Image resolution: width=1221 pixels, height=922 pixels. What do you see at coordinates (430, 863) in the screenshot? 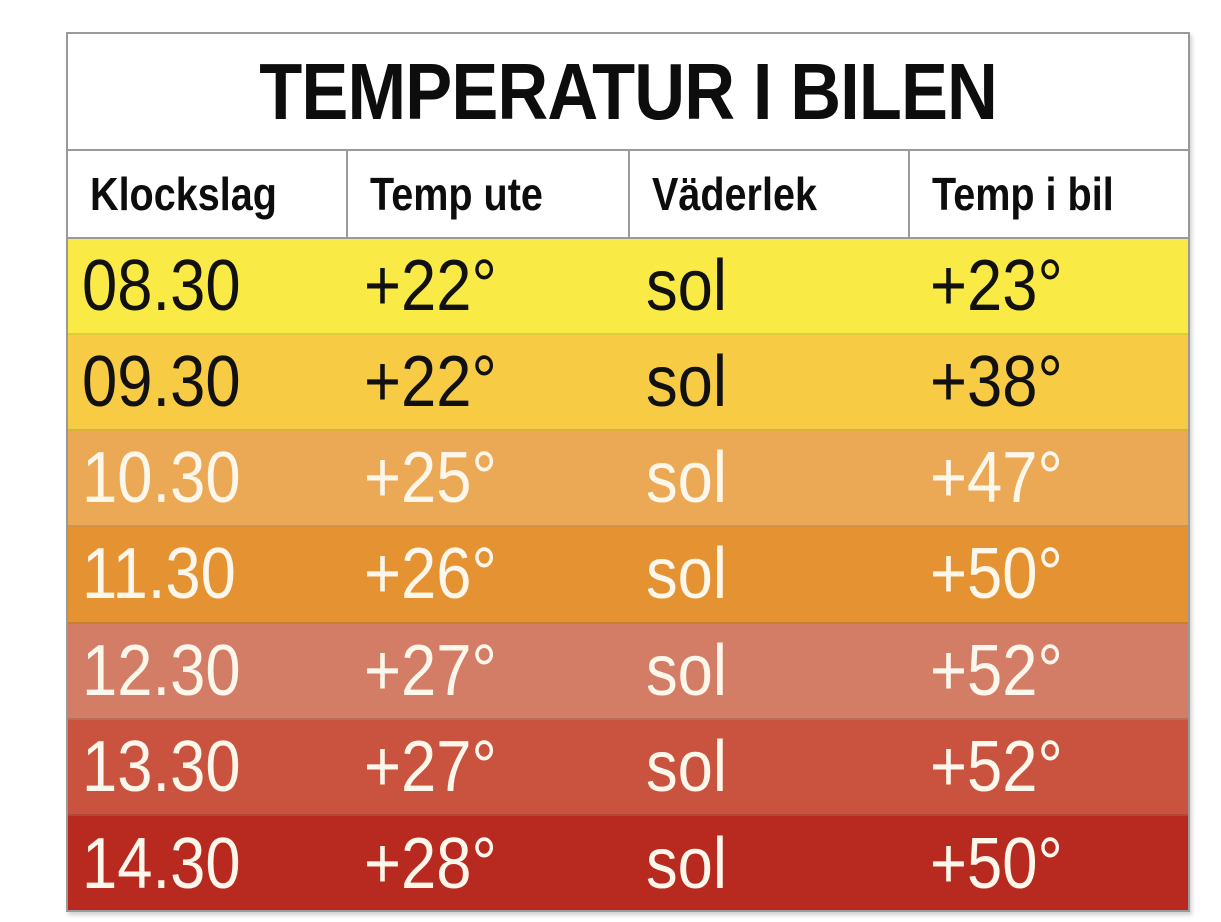
I see `temp-ute-cell: +28°` at bounding box center [430, 863].